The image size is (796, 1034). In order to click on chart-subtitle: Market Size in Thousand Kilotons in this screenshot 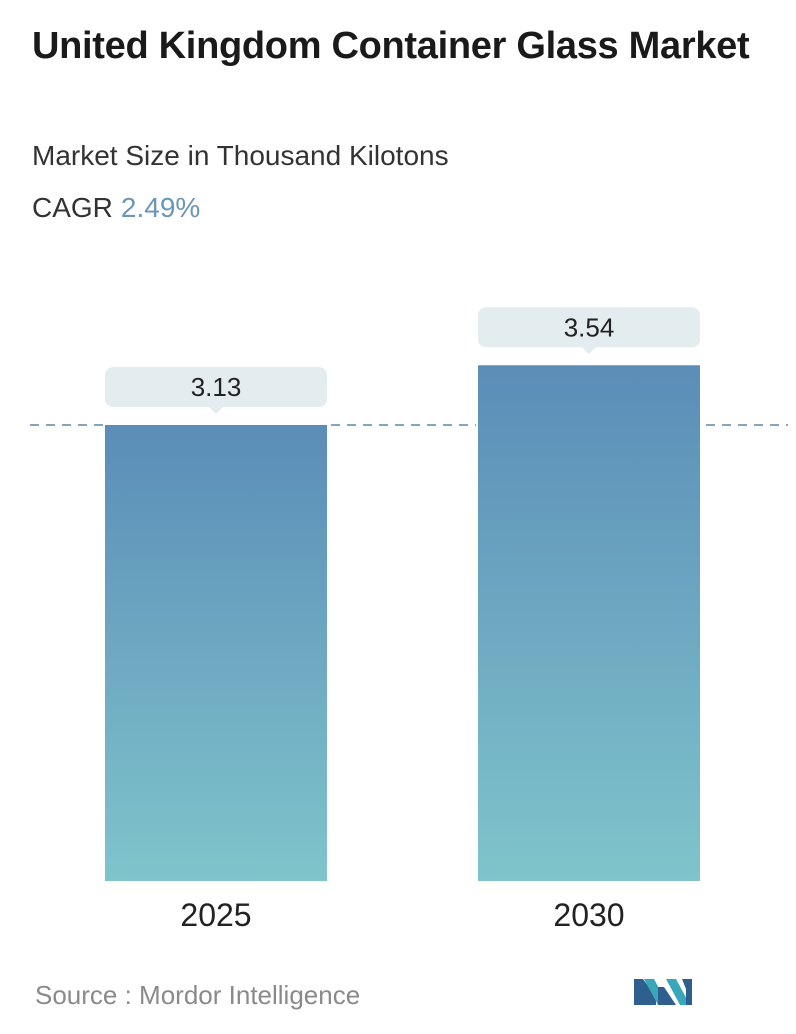, I will do `click(240, 155)`.